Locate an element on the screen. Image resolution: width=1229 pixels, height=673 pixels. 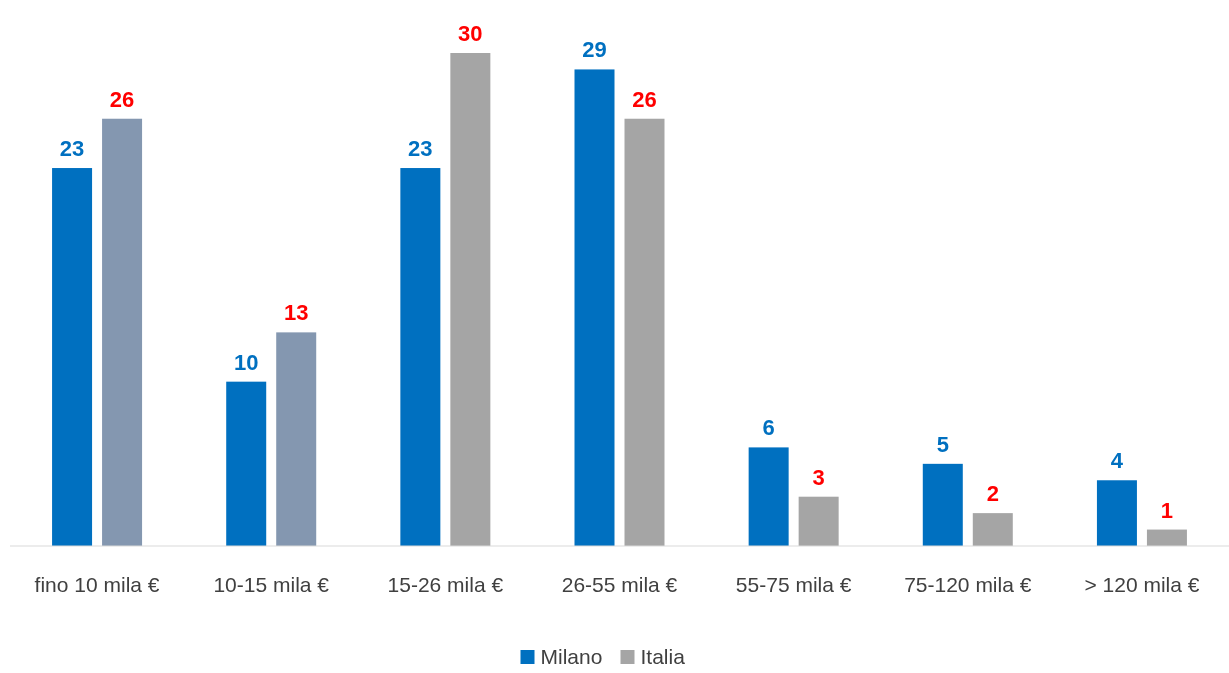
legend-label: Milano is located at coordinates (571, 656).